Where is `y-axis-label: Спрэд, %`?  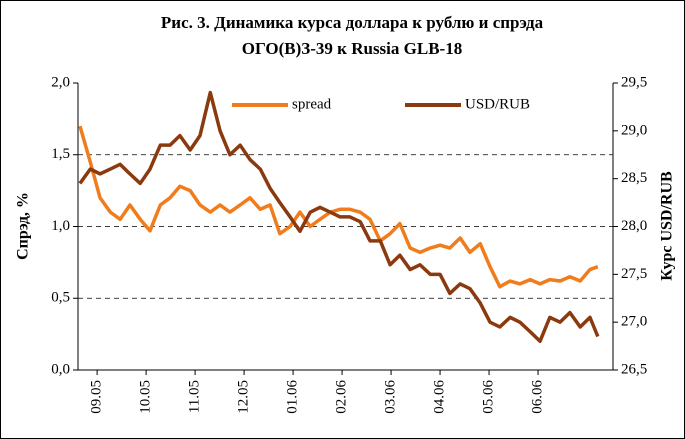 y-axis-label: Спрэд, % is located at coordinates (23, 226).